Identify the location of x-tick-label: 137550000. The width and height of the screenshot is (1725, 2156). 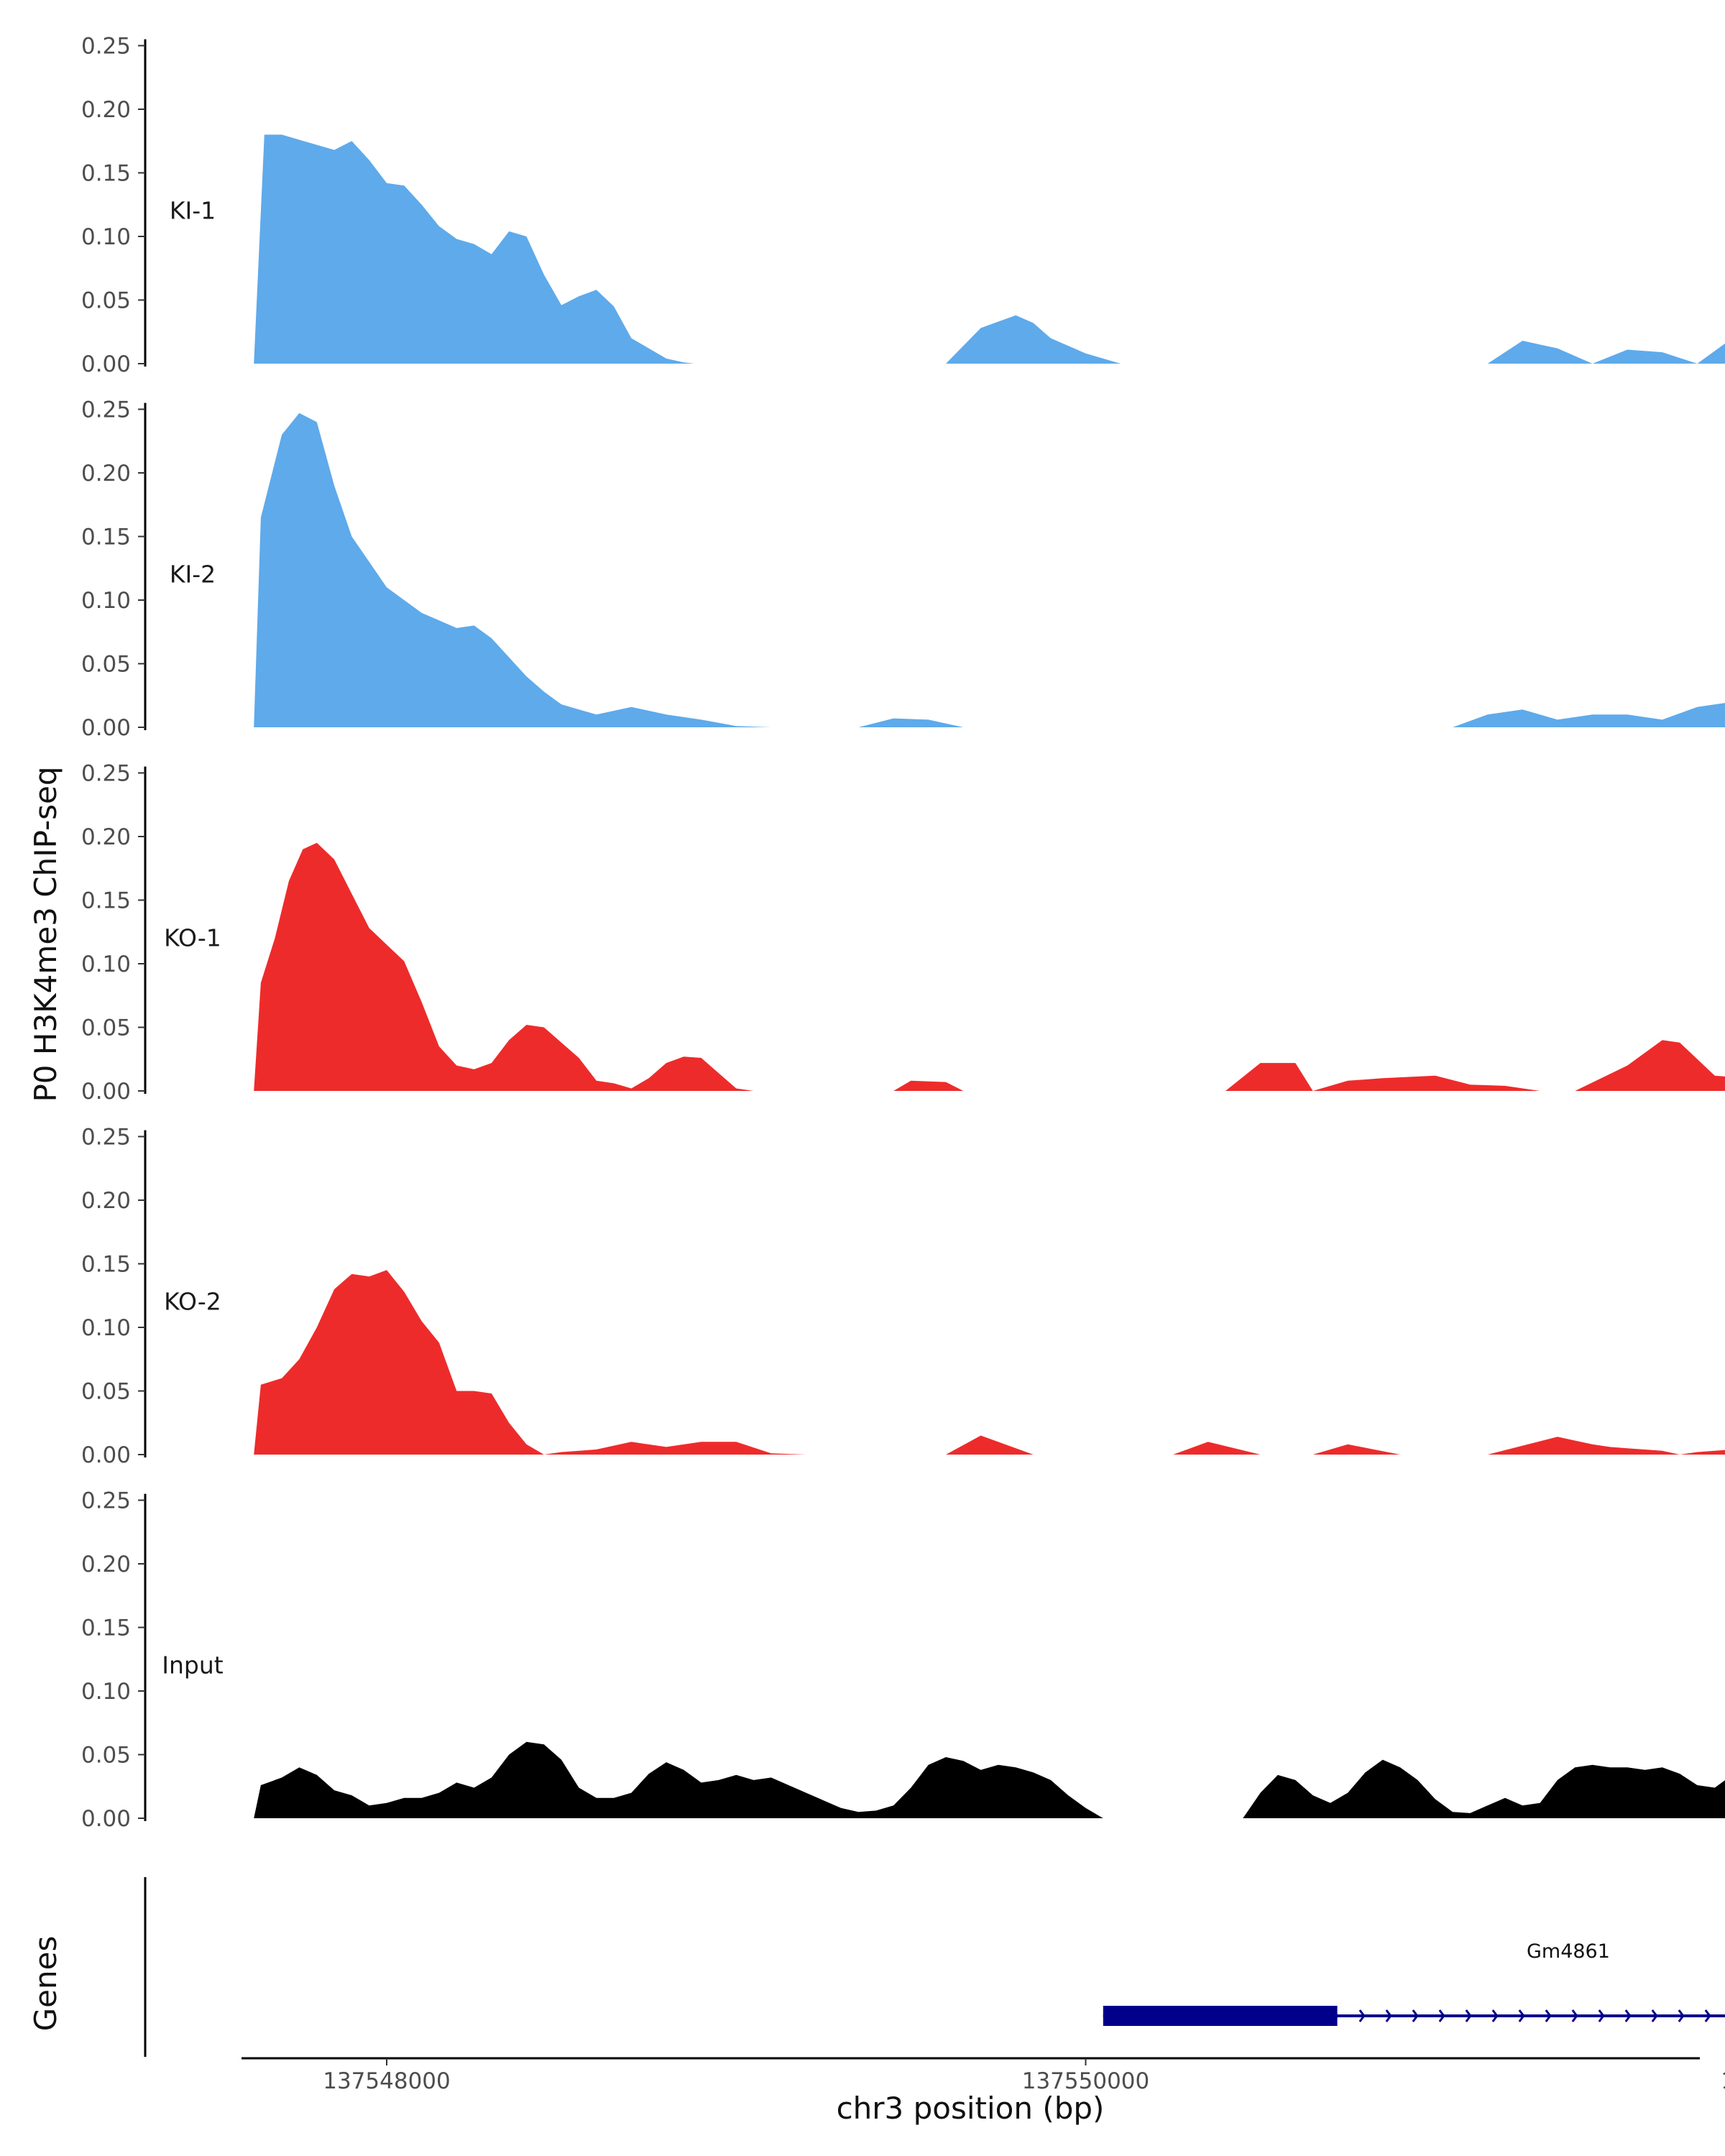
(1086, 2081).